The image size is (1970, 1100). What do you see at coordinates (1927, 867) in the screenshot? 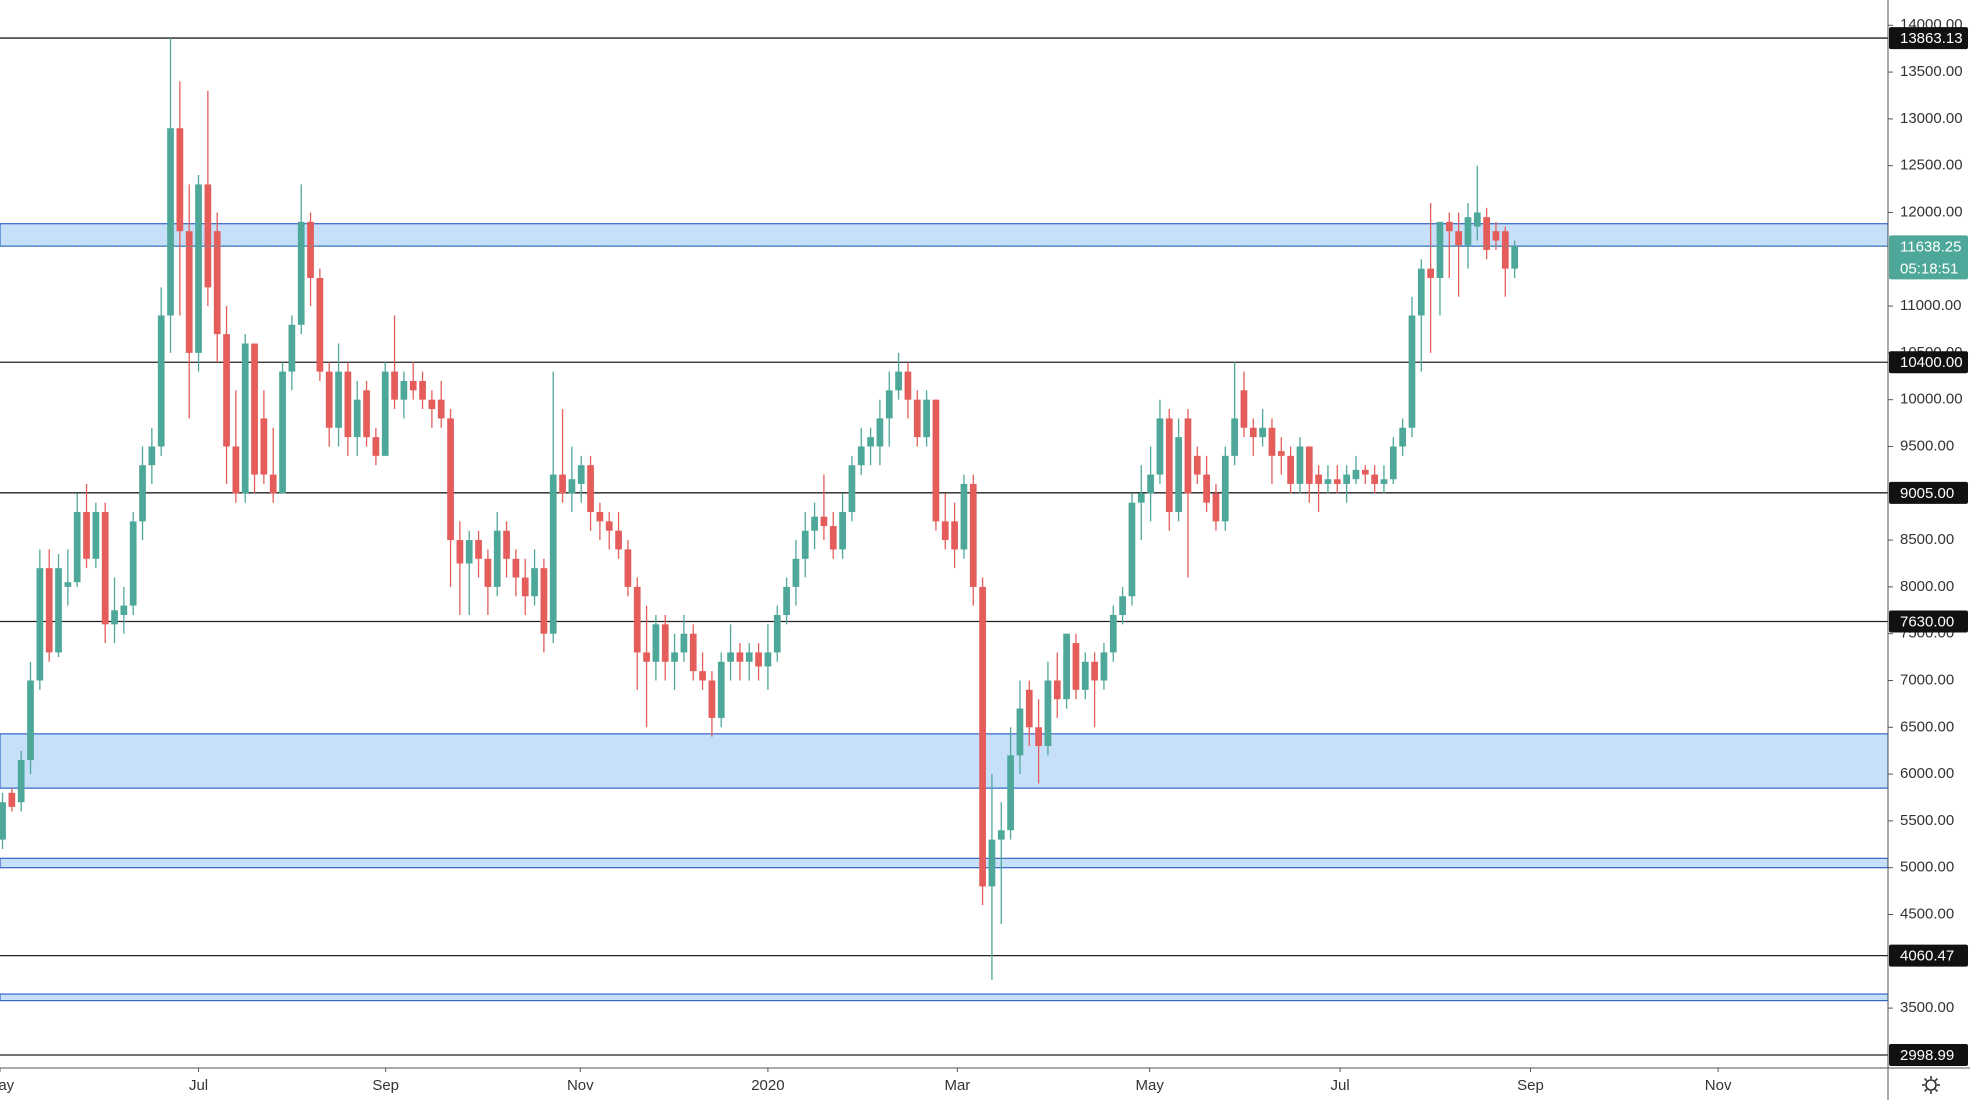
I see `y-tick-label: 5000.00` at bounding box center [1927, 867].